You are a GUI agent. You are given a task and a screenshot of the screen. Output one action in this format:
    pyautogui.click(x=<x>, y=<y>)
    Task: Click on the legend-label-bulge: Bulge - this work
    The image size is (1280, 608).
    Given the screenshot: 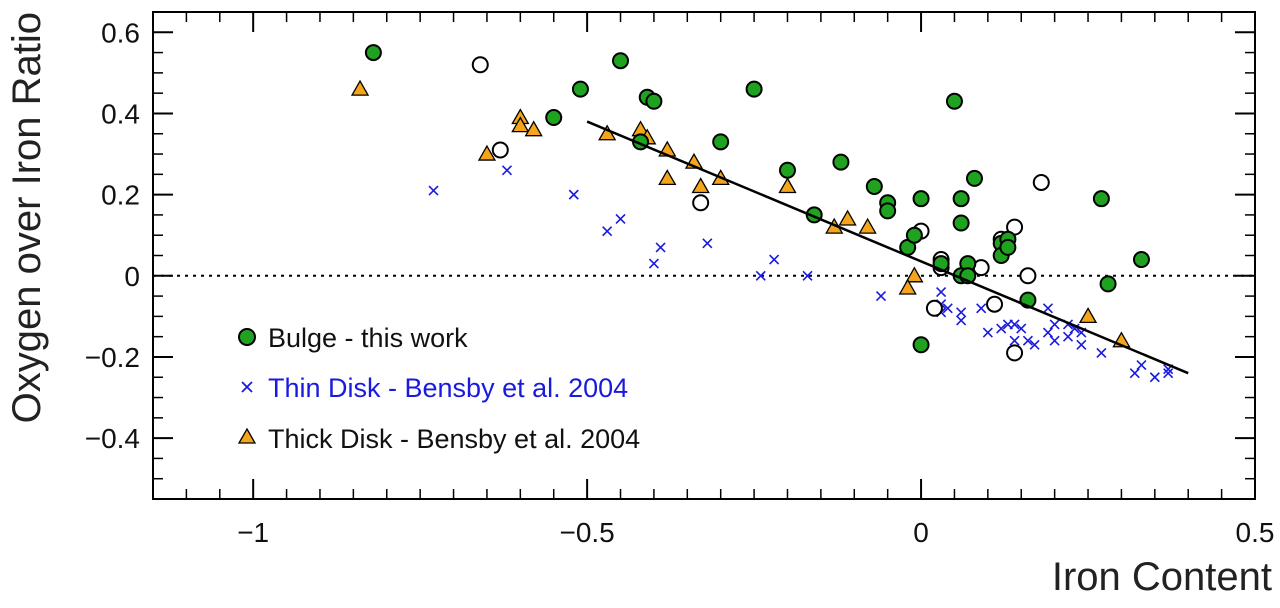 What is the action you would take?
    pyautogui.click(x=368, y=338)
    